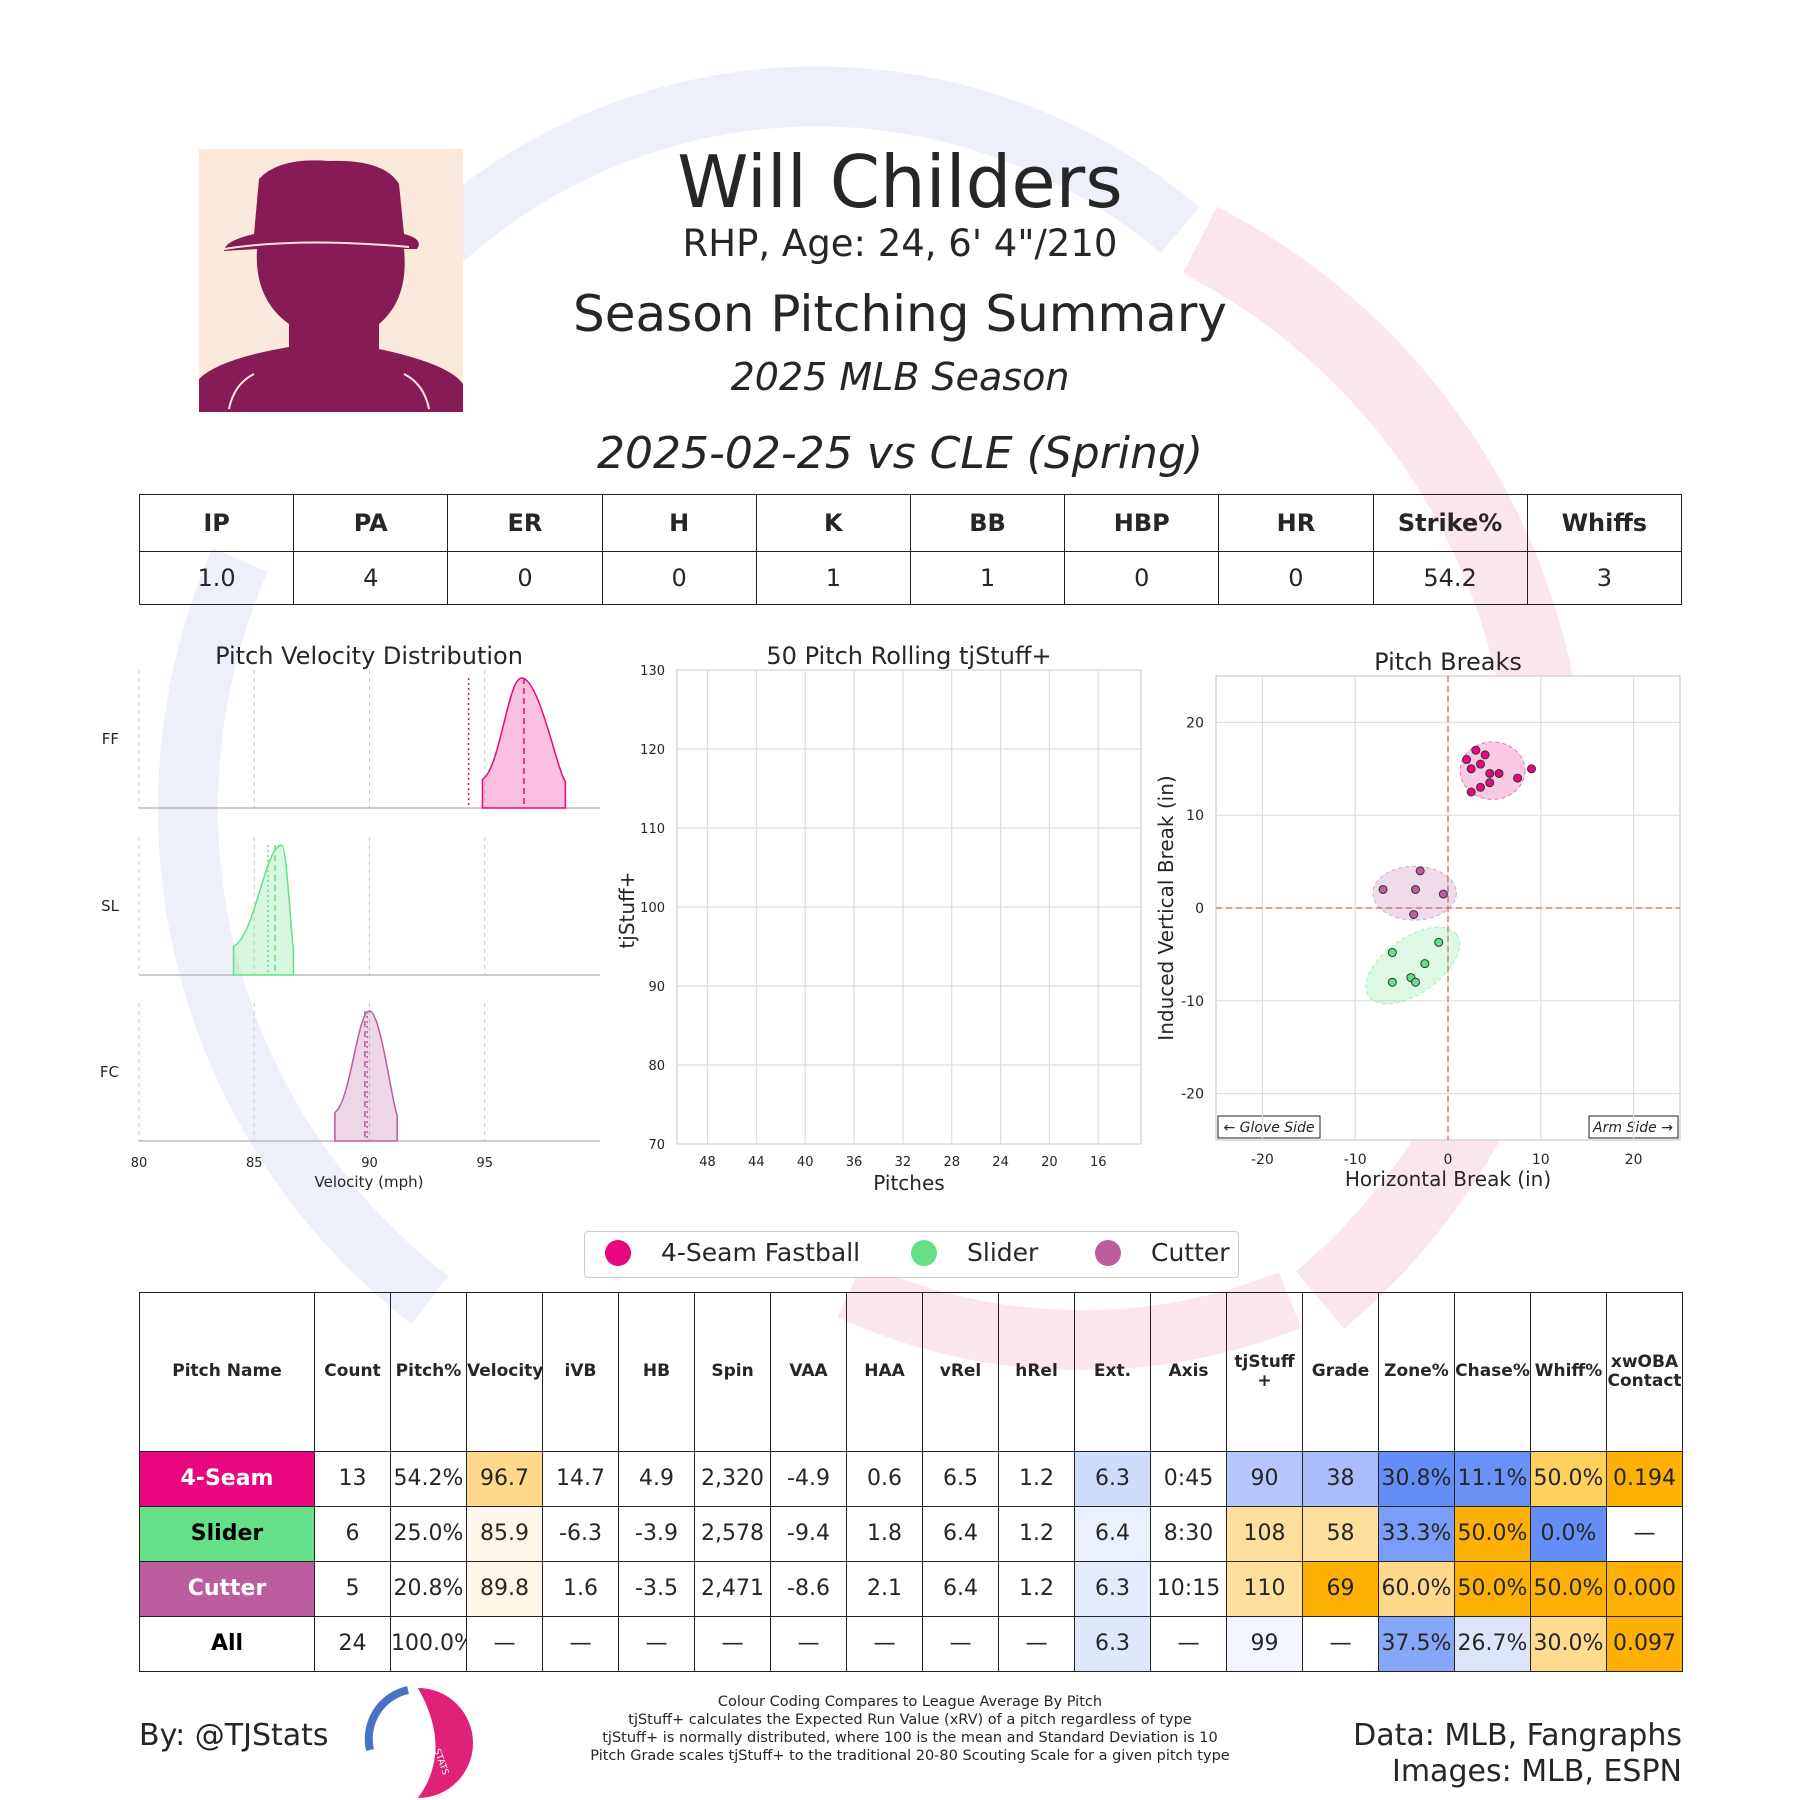 Image resolution: width=1800 pixels, height=1800 pixels. Describe the element at coordinates (656, 1478) in the screenshot. I see `table-cell: 4.9` at that location.